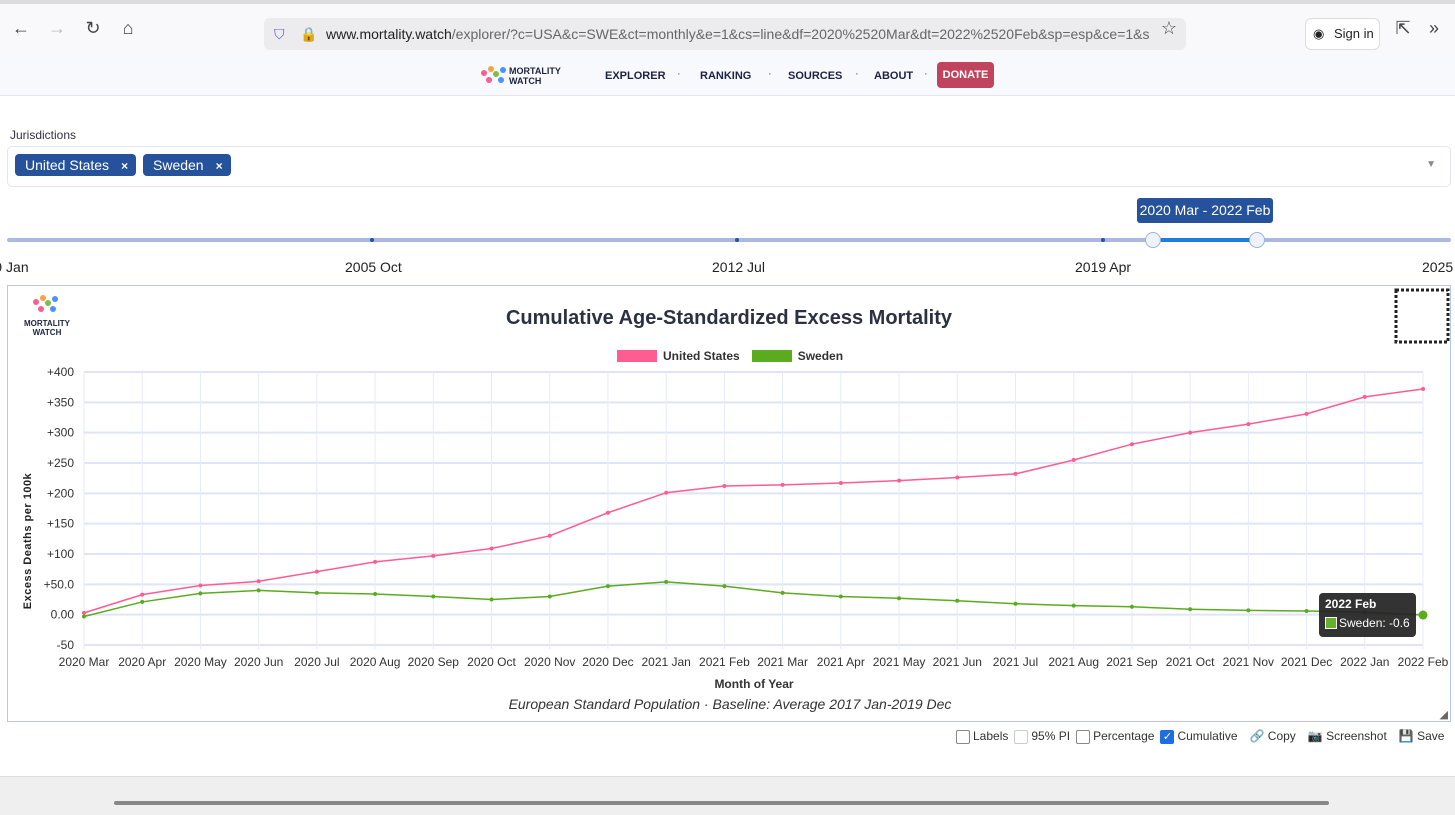 This screenshot has height=815, width=1455. What do you see at coordinates (43, 135) in the screenshot?
I see `jurisdictions-label: Jurisdictions` at bounding box center [43, 135].